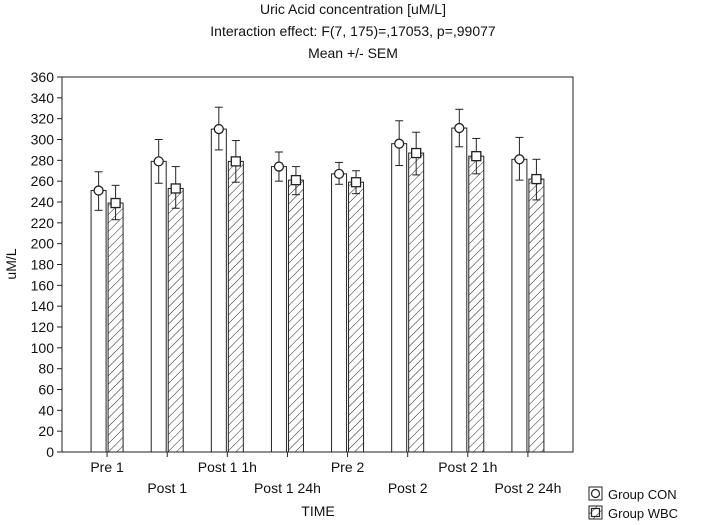 The height and width of the screenshot is (525, 706). What do you see at coordinates (107, 467) in the screenshot?
I see `x-tick-label: Pre 1` at bounding box center [107, 467].